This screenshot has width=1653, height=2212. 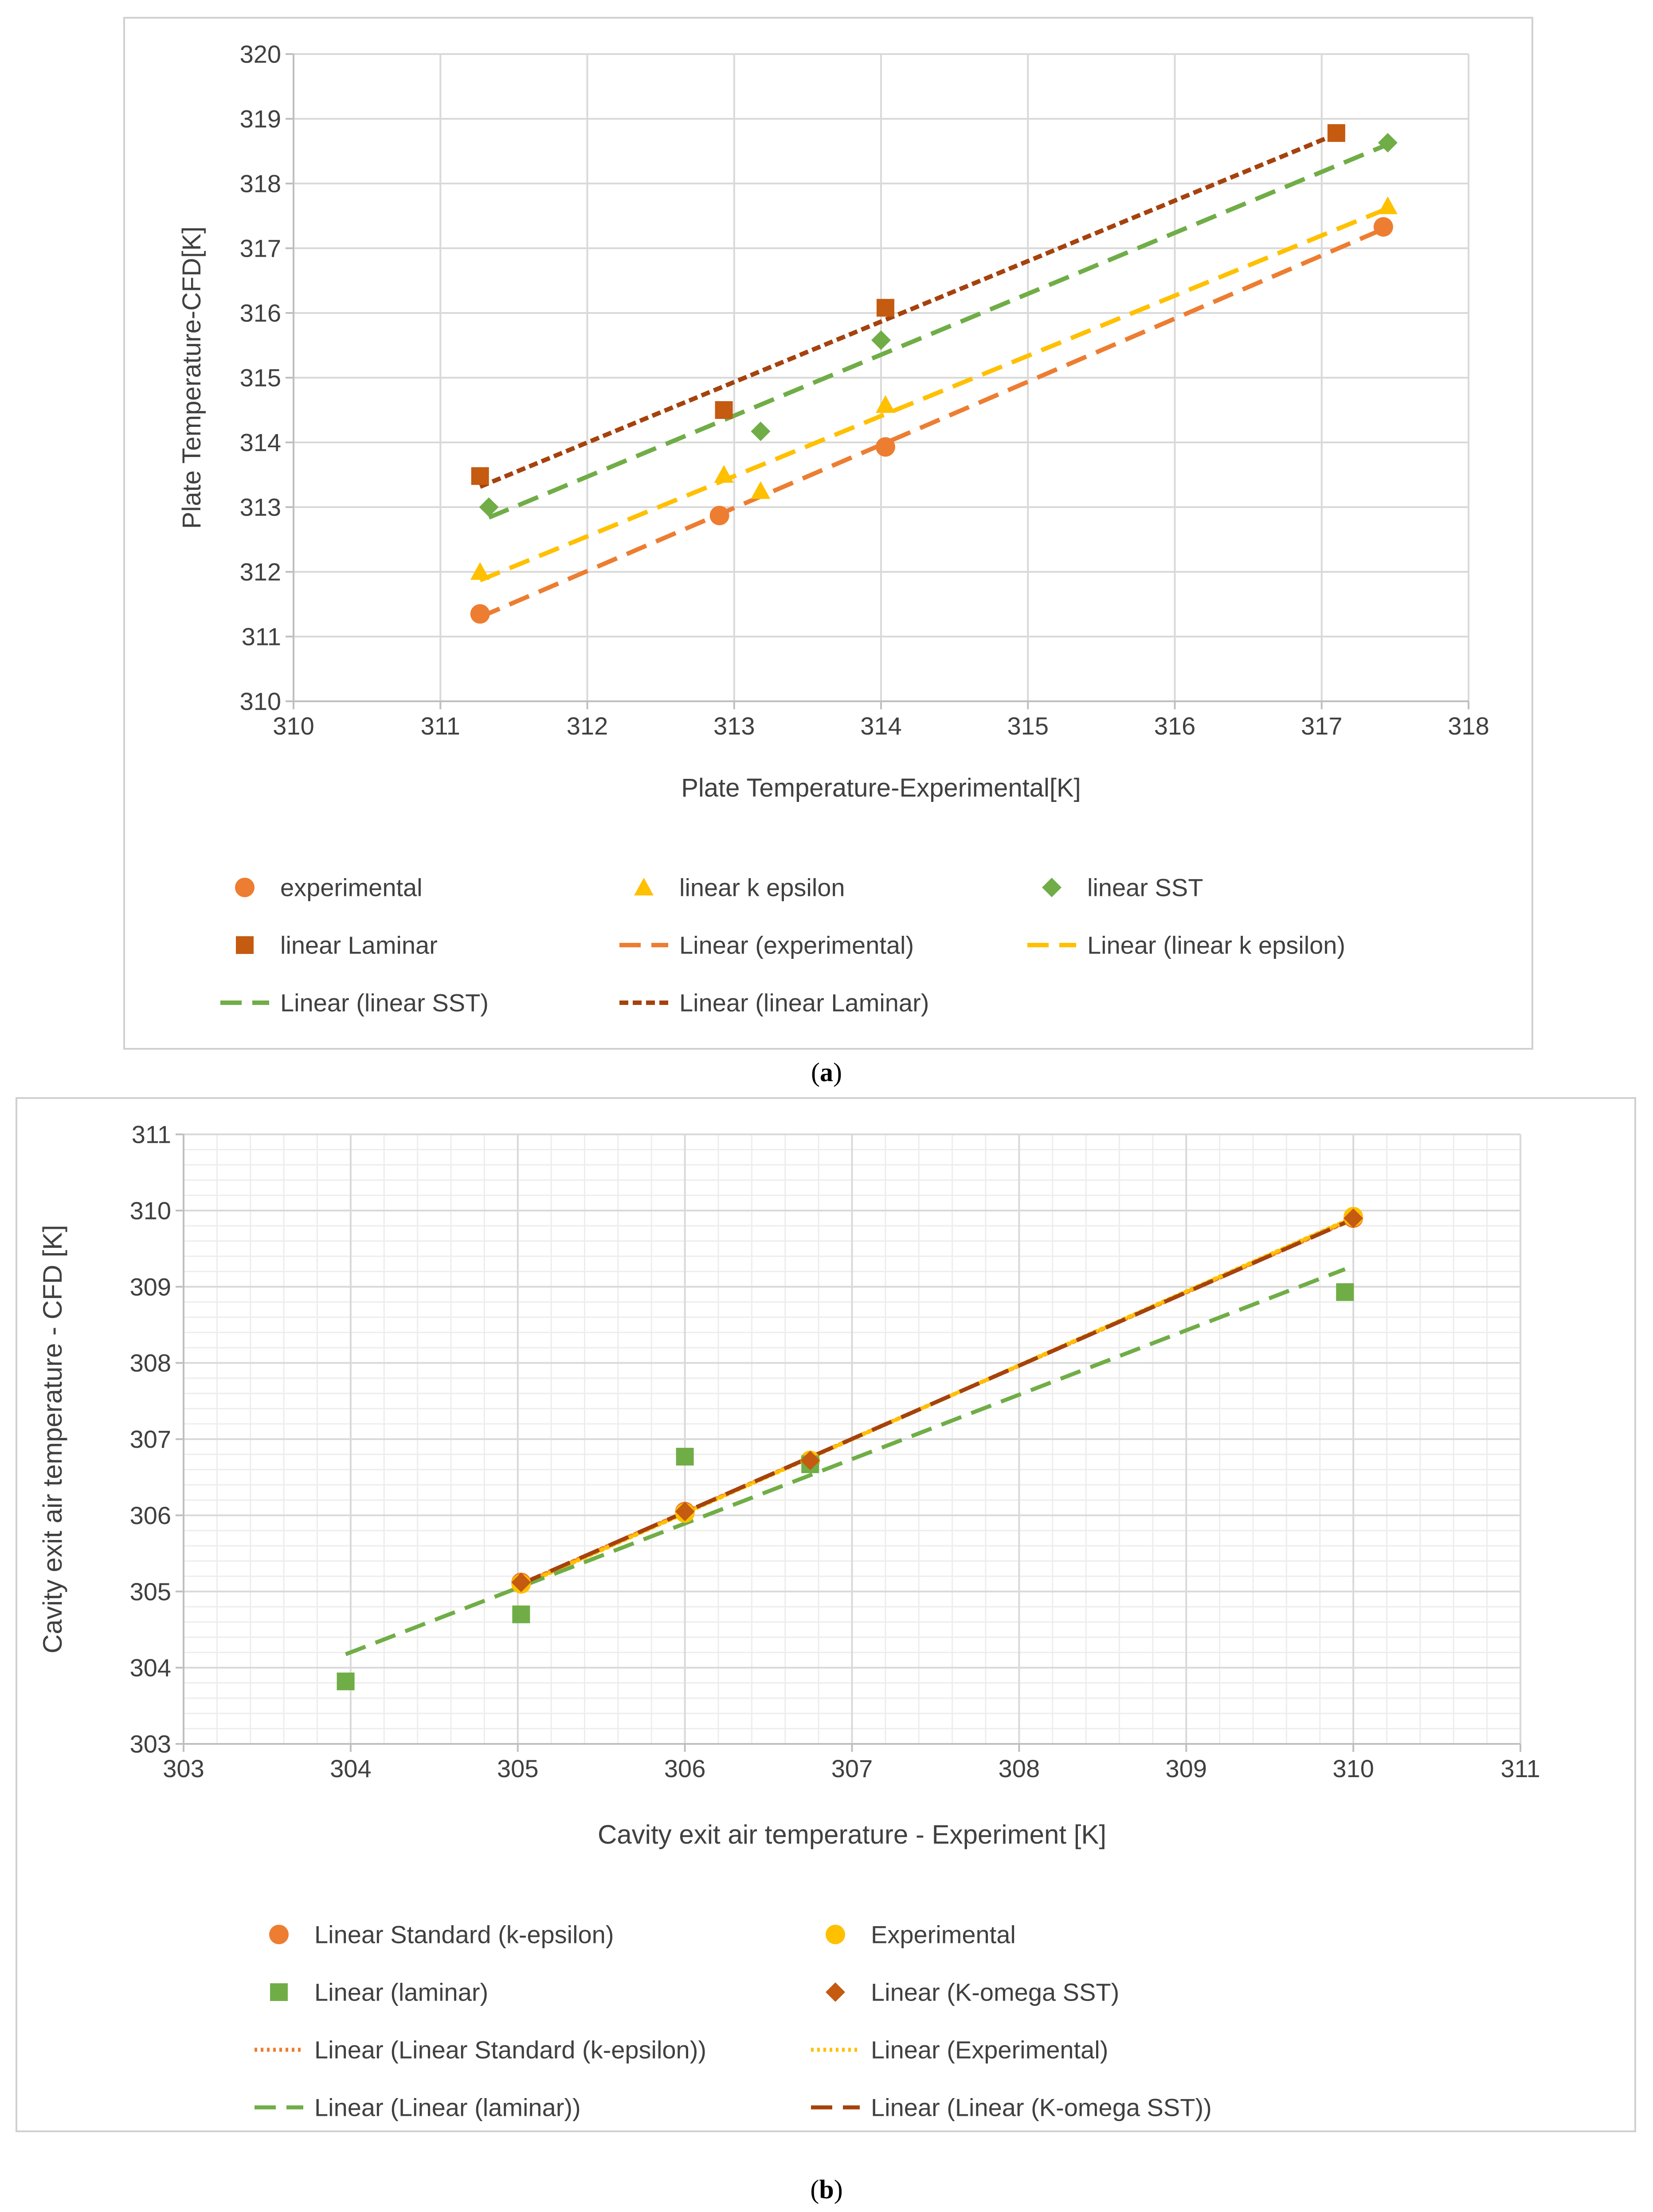 I want to click on legend-label: Linear (Linear (laminar)), so click(x=447, y=2108).